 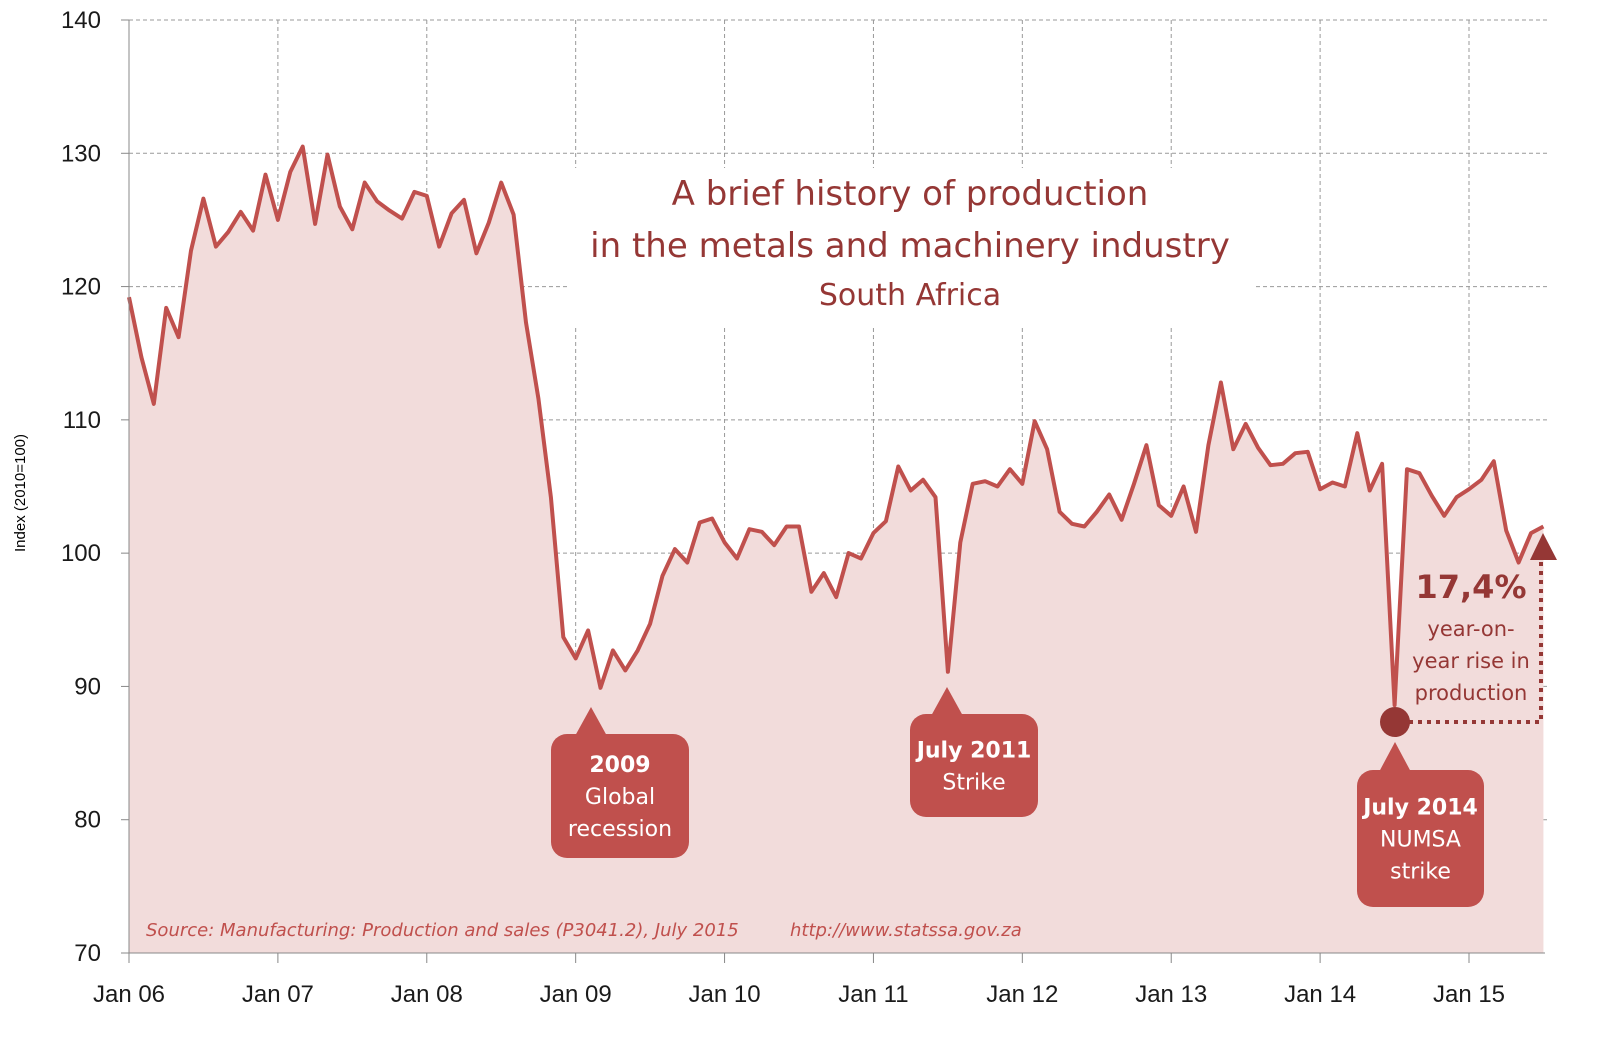 I want to click on y-tick-label: 130, so click(x=81, y=153).